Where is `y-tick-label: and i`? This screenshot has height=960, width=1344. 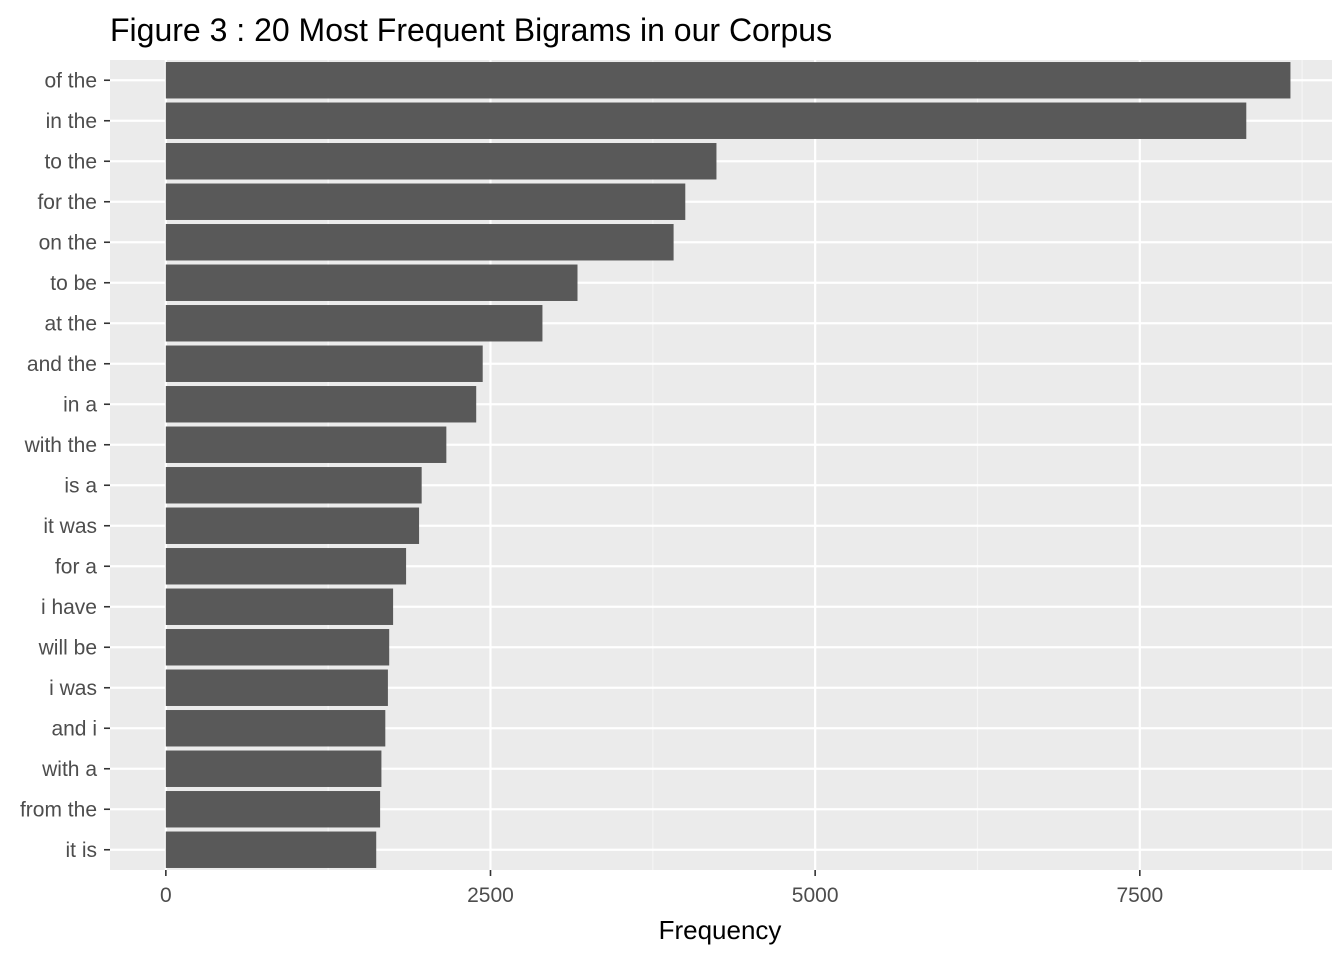 y-tick-label: and i is located at coordinates (74, 728).